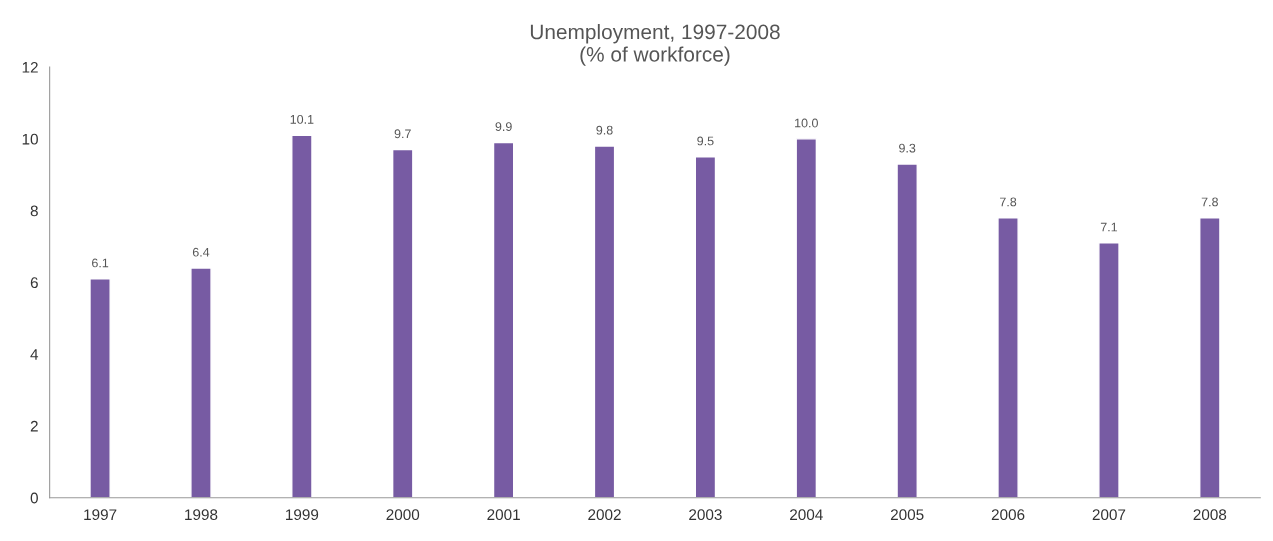 This screenshot has height=541, width=1273. Describe the element at coordinates (302, 515) in the screenshot. I see `x-tick-label: 1999` at that location.